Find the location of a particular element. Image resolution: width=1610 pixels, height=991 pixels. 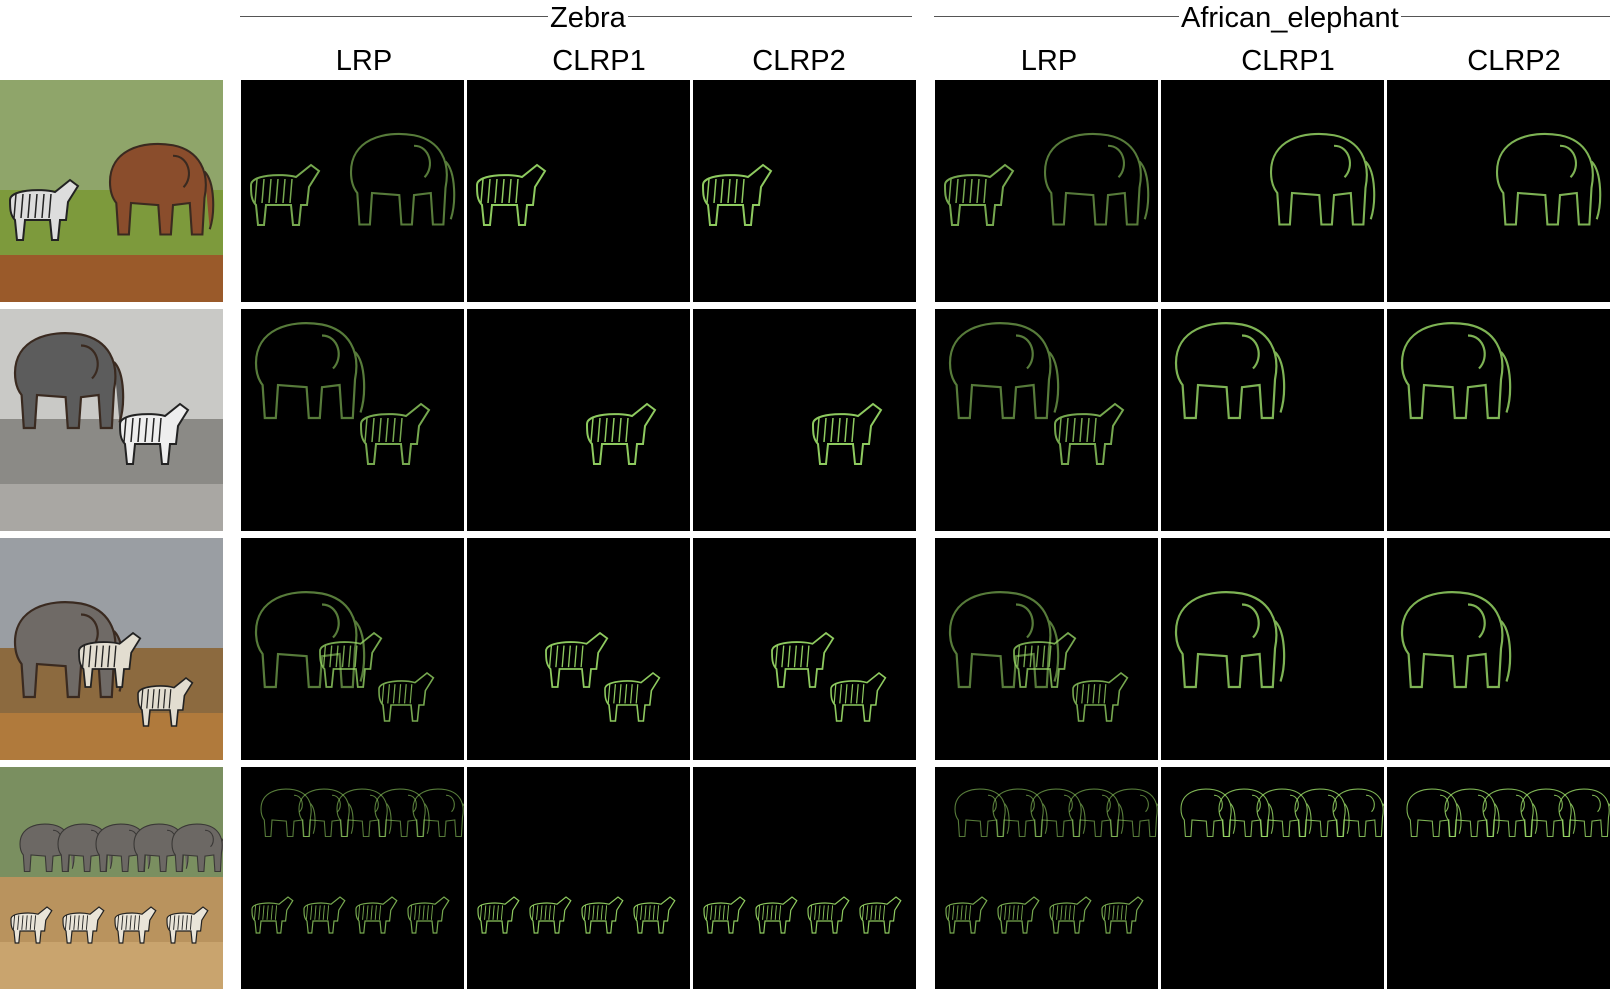

col-label-zebra-clrp1: CLRP1 is located at coordinates (599, 61).